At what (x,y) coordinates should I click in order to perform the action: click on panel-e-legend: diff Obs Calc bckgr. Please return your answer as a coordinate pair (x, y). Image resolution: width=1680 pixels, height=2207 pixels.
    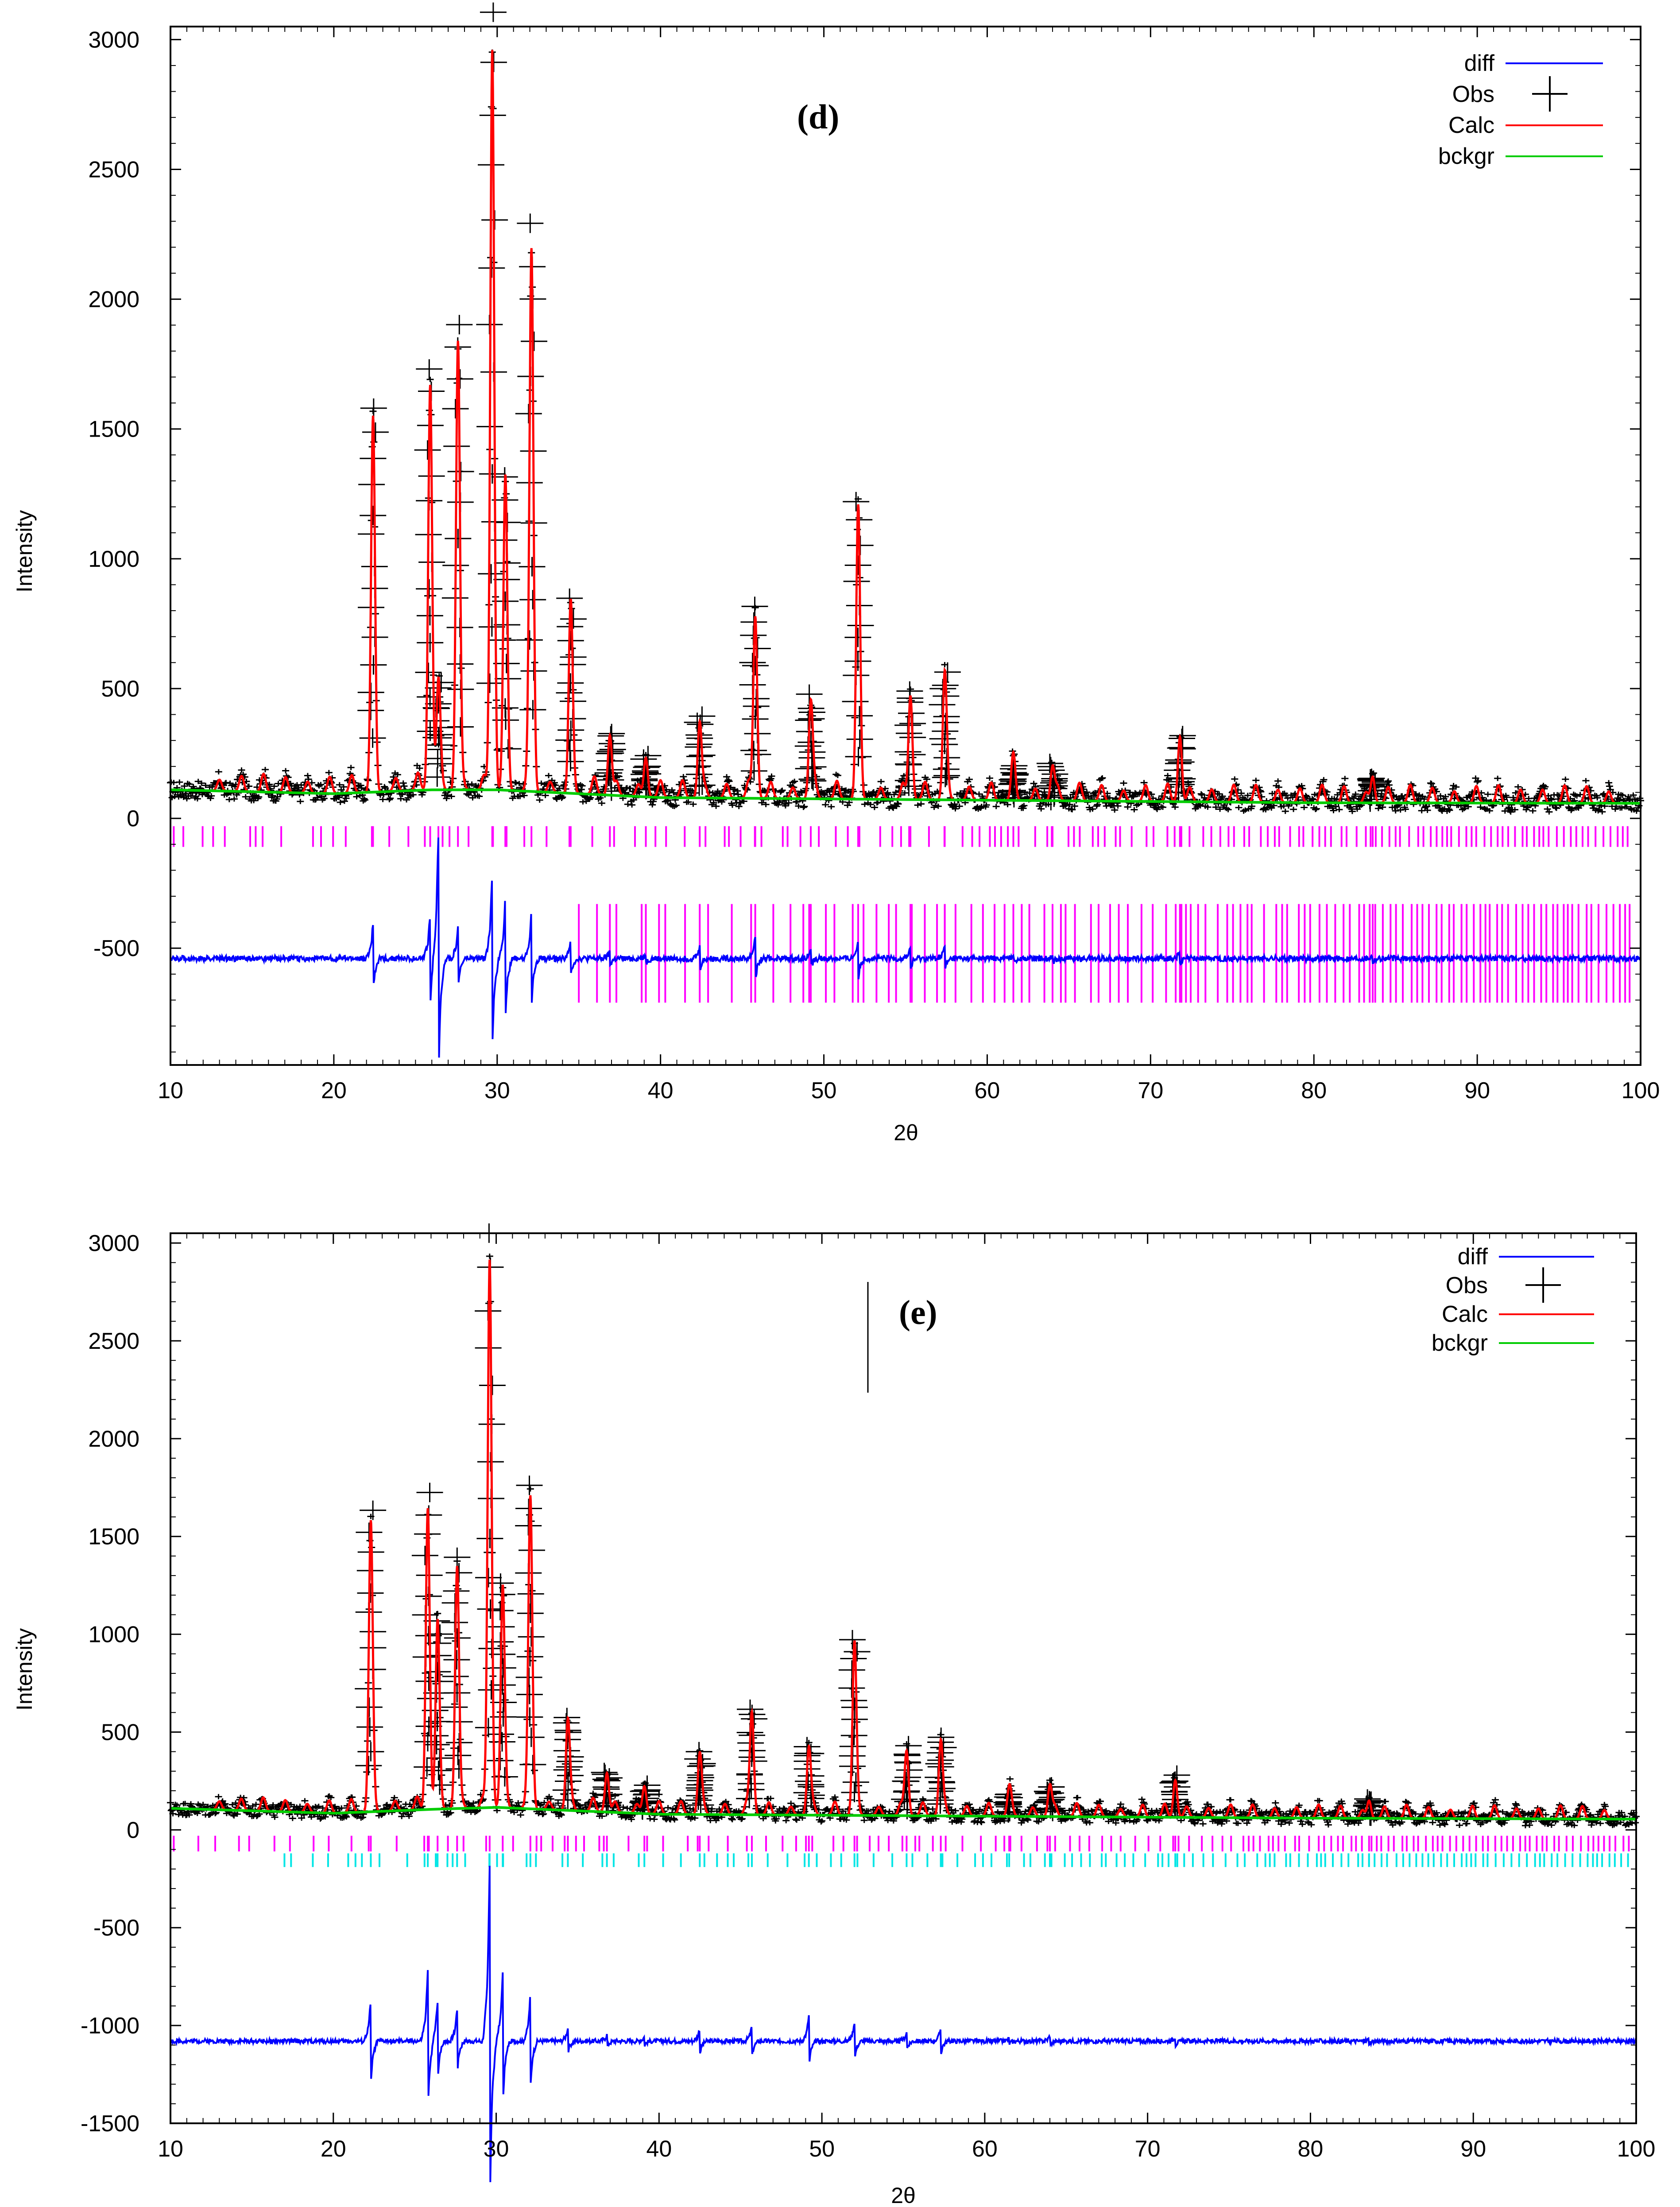
    Looking at the image, I should click on (1513, 1300).